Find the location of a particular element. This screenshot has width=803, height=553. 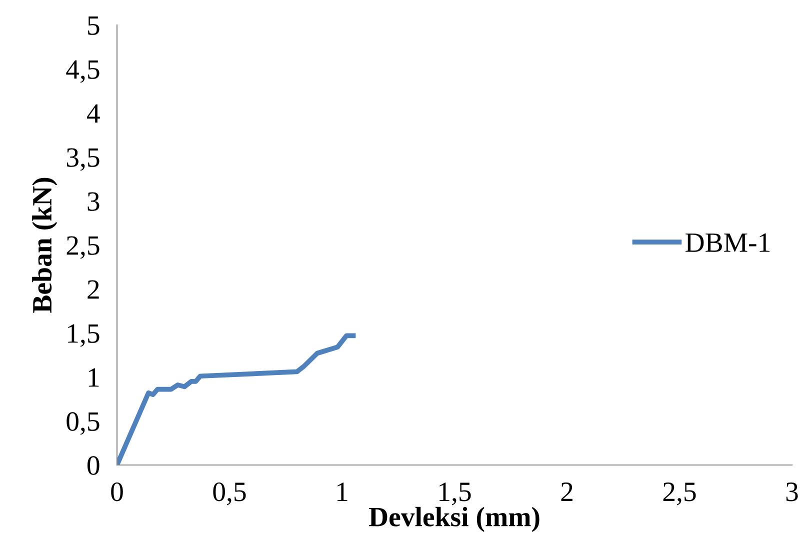

x-tick-label: 1,5 is located at coordinates (455, 494).